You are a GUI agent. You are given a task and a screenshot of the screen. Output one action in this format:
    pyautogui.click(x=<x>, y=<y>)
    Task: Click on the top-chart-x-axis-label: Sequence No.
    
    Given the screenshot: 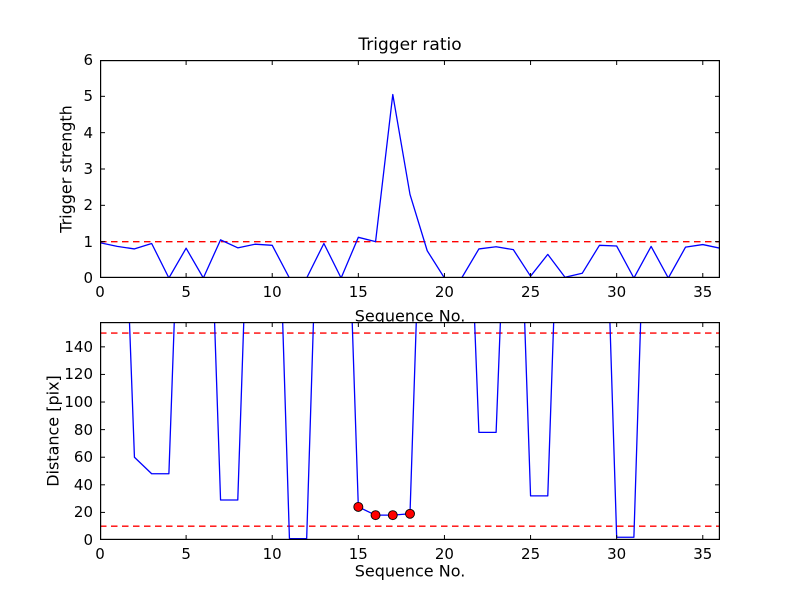 What is the action you would take?
    pyautogui.click(x=410, y=316)
    